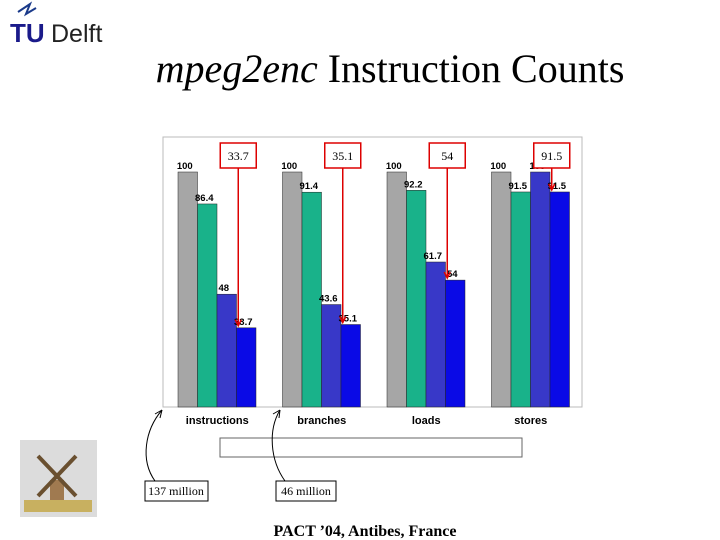  What do you see at coordinates (328, 299) in the screenshot?
I see `value-label: 43.6` at bounding box center [328, 299].